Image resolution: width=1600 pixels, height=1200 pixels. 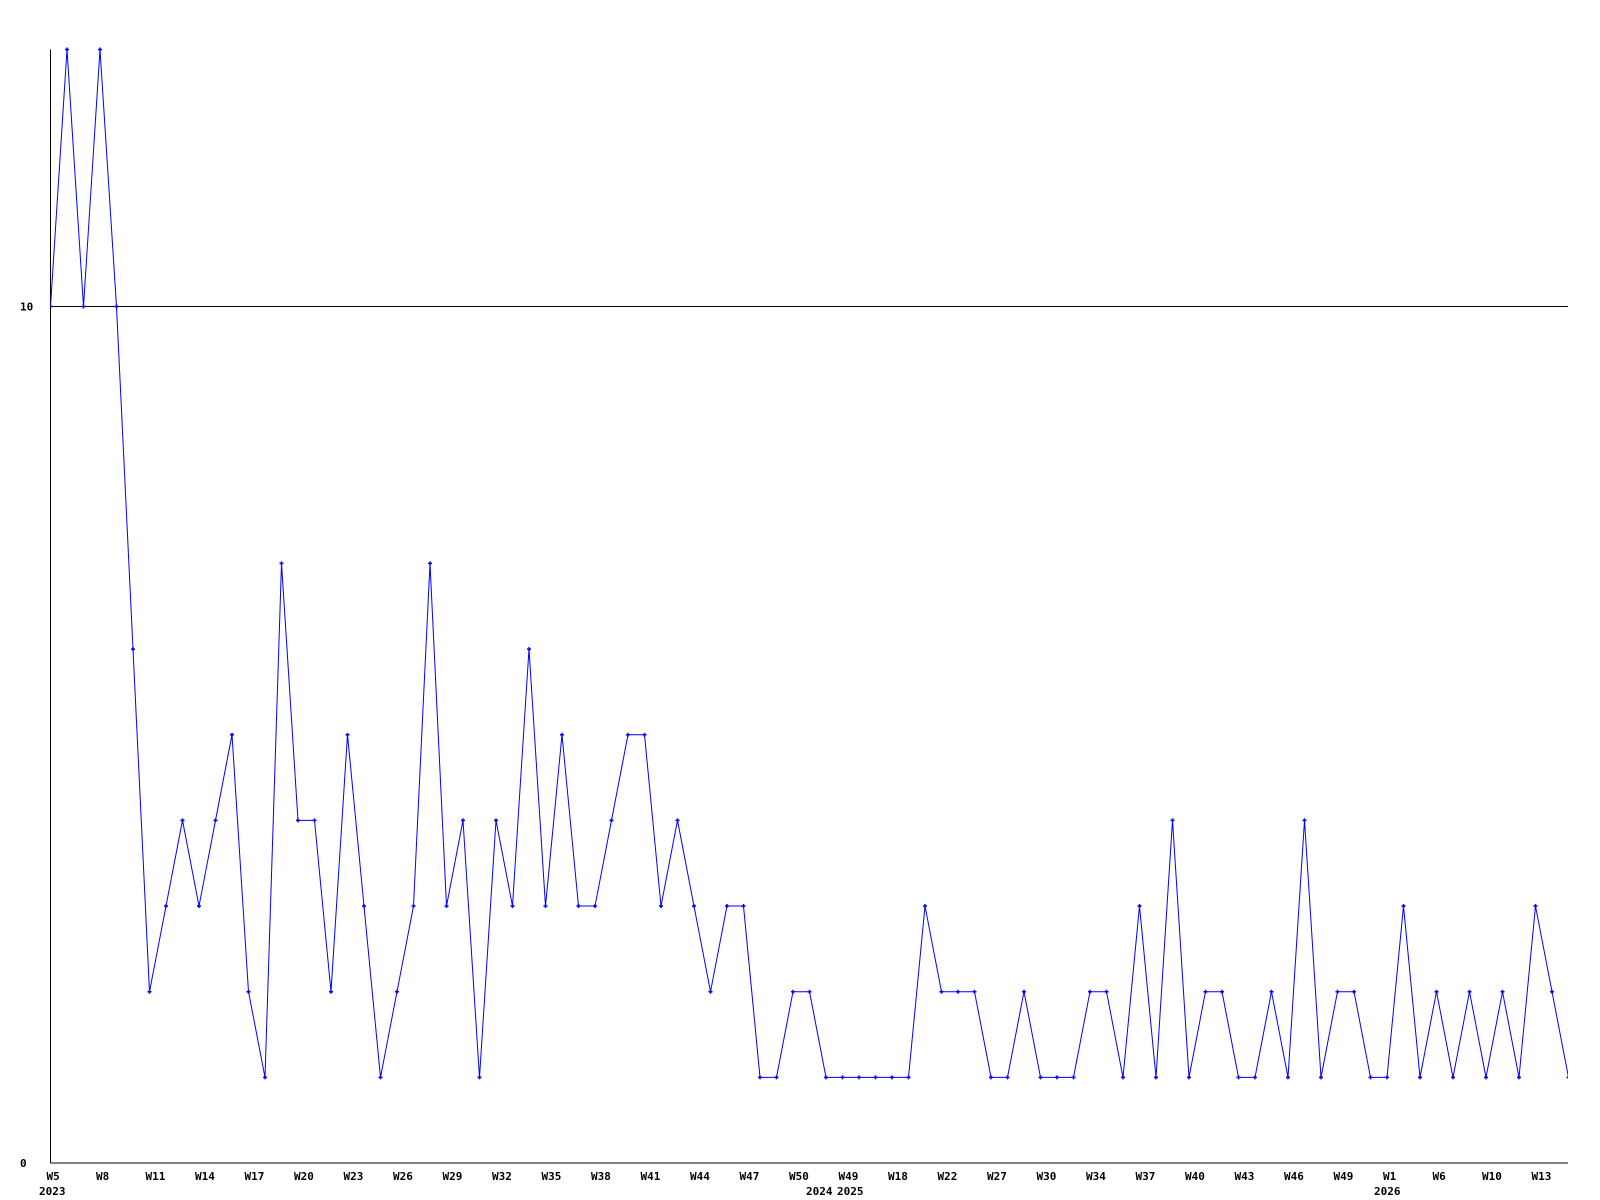 I want to click on x-tick-label: W8, so click(x=102, y=1176).